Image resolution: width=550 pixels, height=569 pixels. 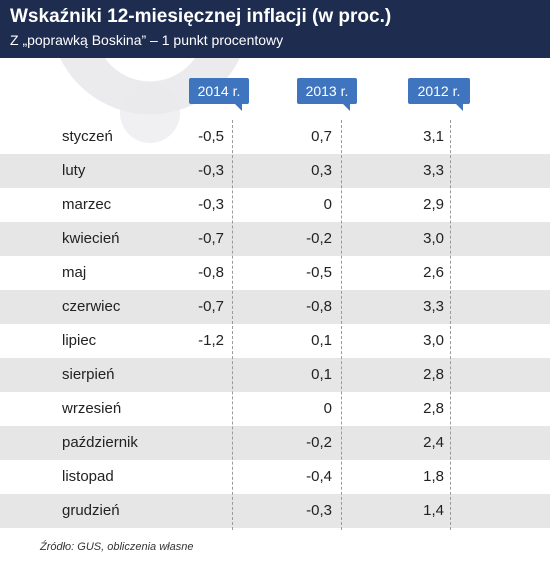 What do you see at coordinates (74, 272) in the screenshot?
I see `month-label: maj` at bounding box center [74, 272].